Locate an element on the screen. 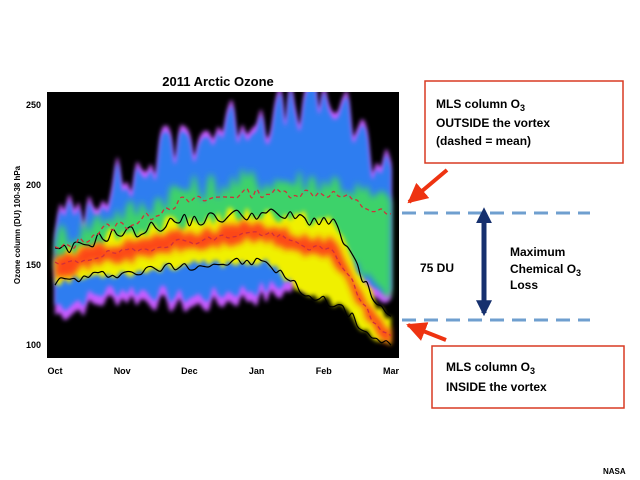 The image size is (640, 480). y-tick-label: 250 is located at coordinates (33, 105).